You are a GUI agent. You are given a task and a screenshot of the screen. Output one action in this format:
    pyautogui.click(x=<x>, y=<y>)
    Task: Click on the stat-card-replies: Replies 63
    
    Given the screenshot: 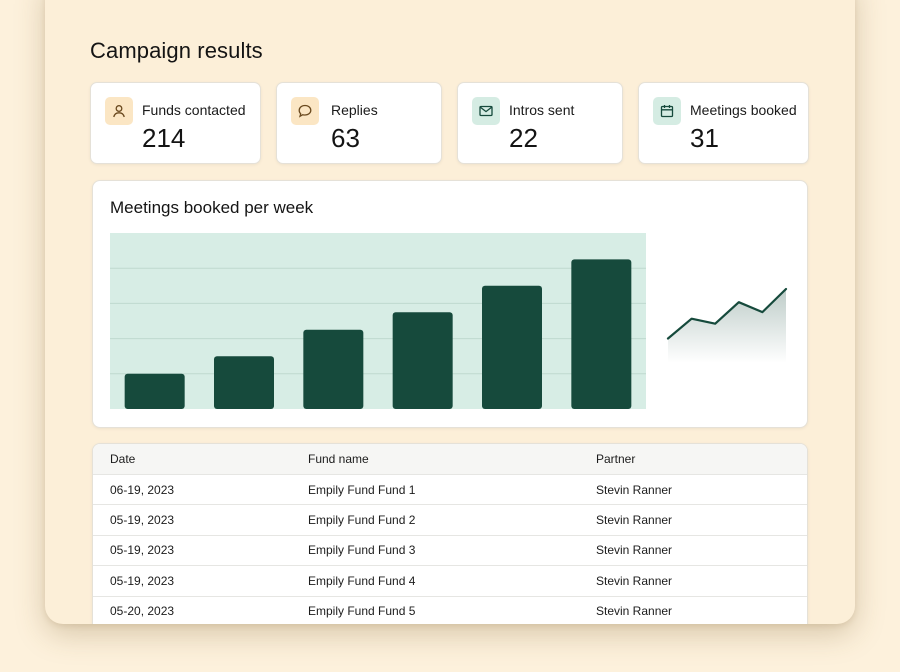 What is the action you would take?
    pyautogui.click(x=359, y=123)
    